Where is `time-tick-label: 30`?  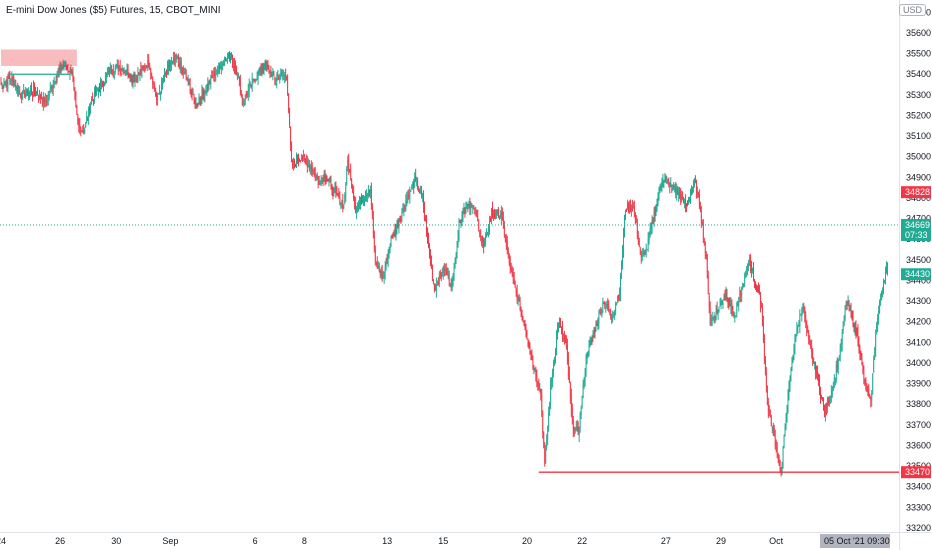 time-tick-label: 30 is located at coordinates (116, 541).